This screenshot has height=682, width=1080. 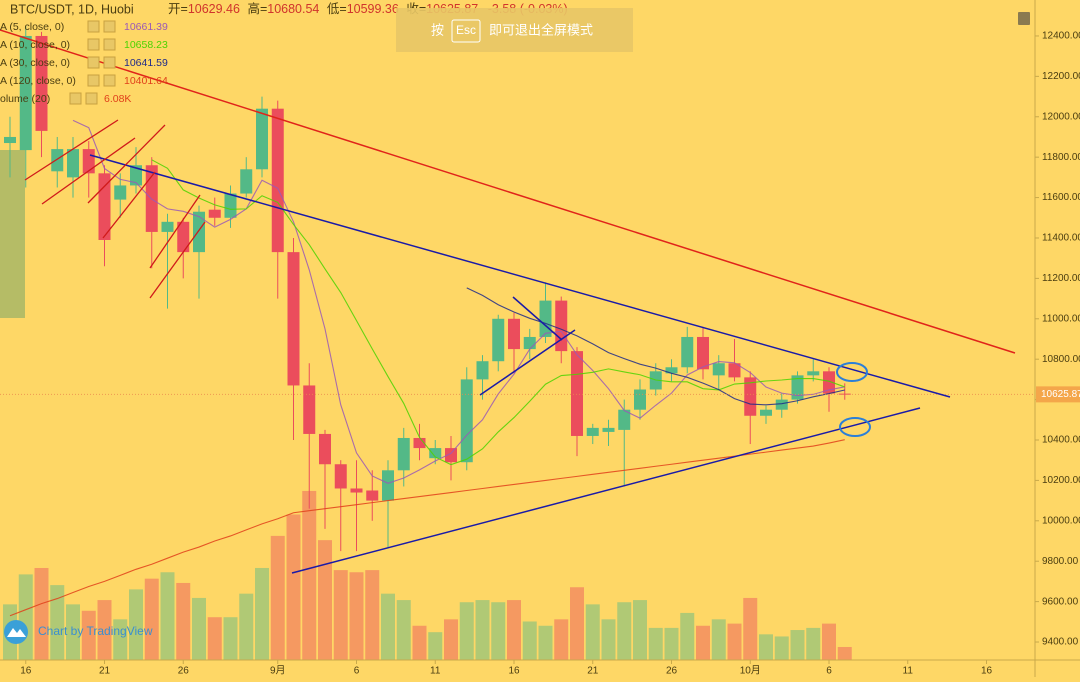 What do you see at coordinates (1061, 197) in the screenshot?
I see `y-tick-label: 11600.00` at bounding box center [1061, 197].